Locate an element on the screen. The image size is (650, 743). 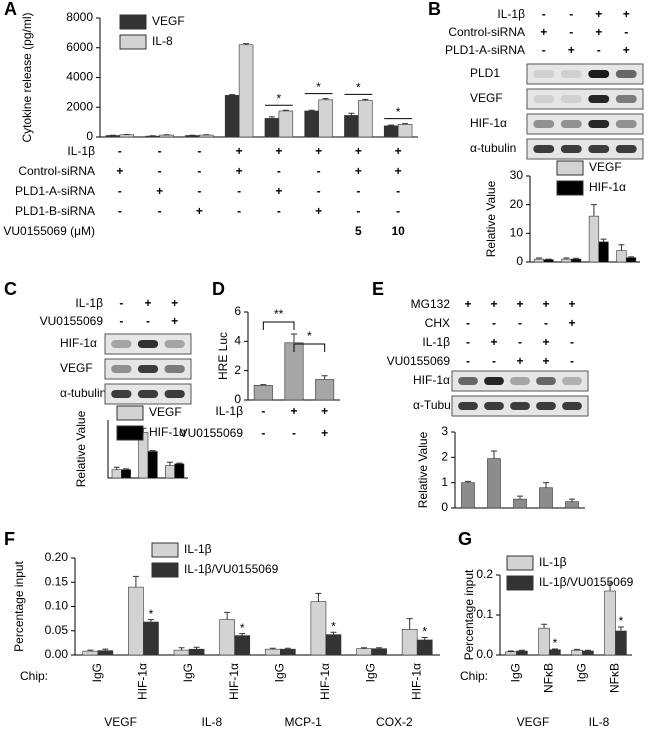
condition-label: IL-1β is located at coordinates (81, 151).